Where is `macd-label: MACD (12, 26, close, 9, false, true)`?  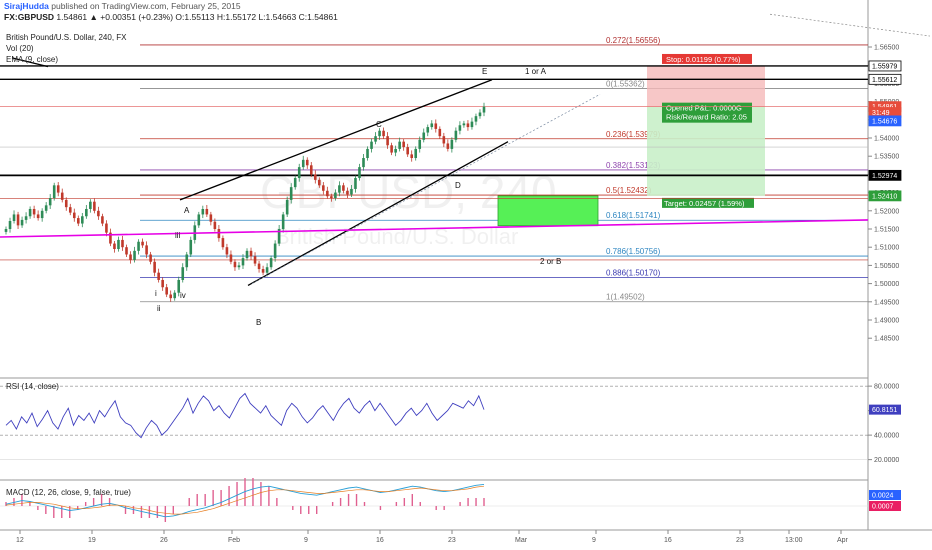
macd-label: MACD (12, 26, close, 9, false, true) is located at coordinates (68, 492).